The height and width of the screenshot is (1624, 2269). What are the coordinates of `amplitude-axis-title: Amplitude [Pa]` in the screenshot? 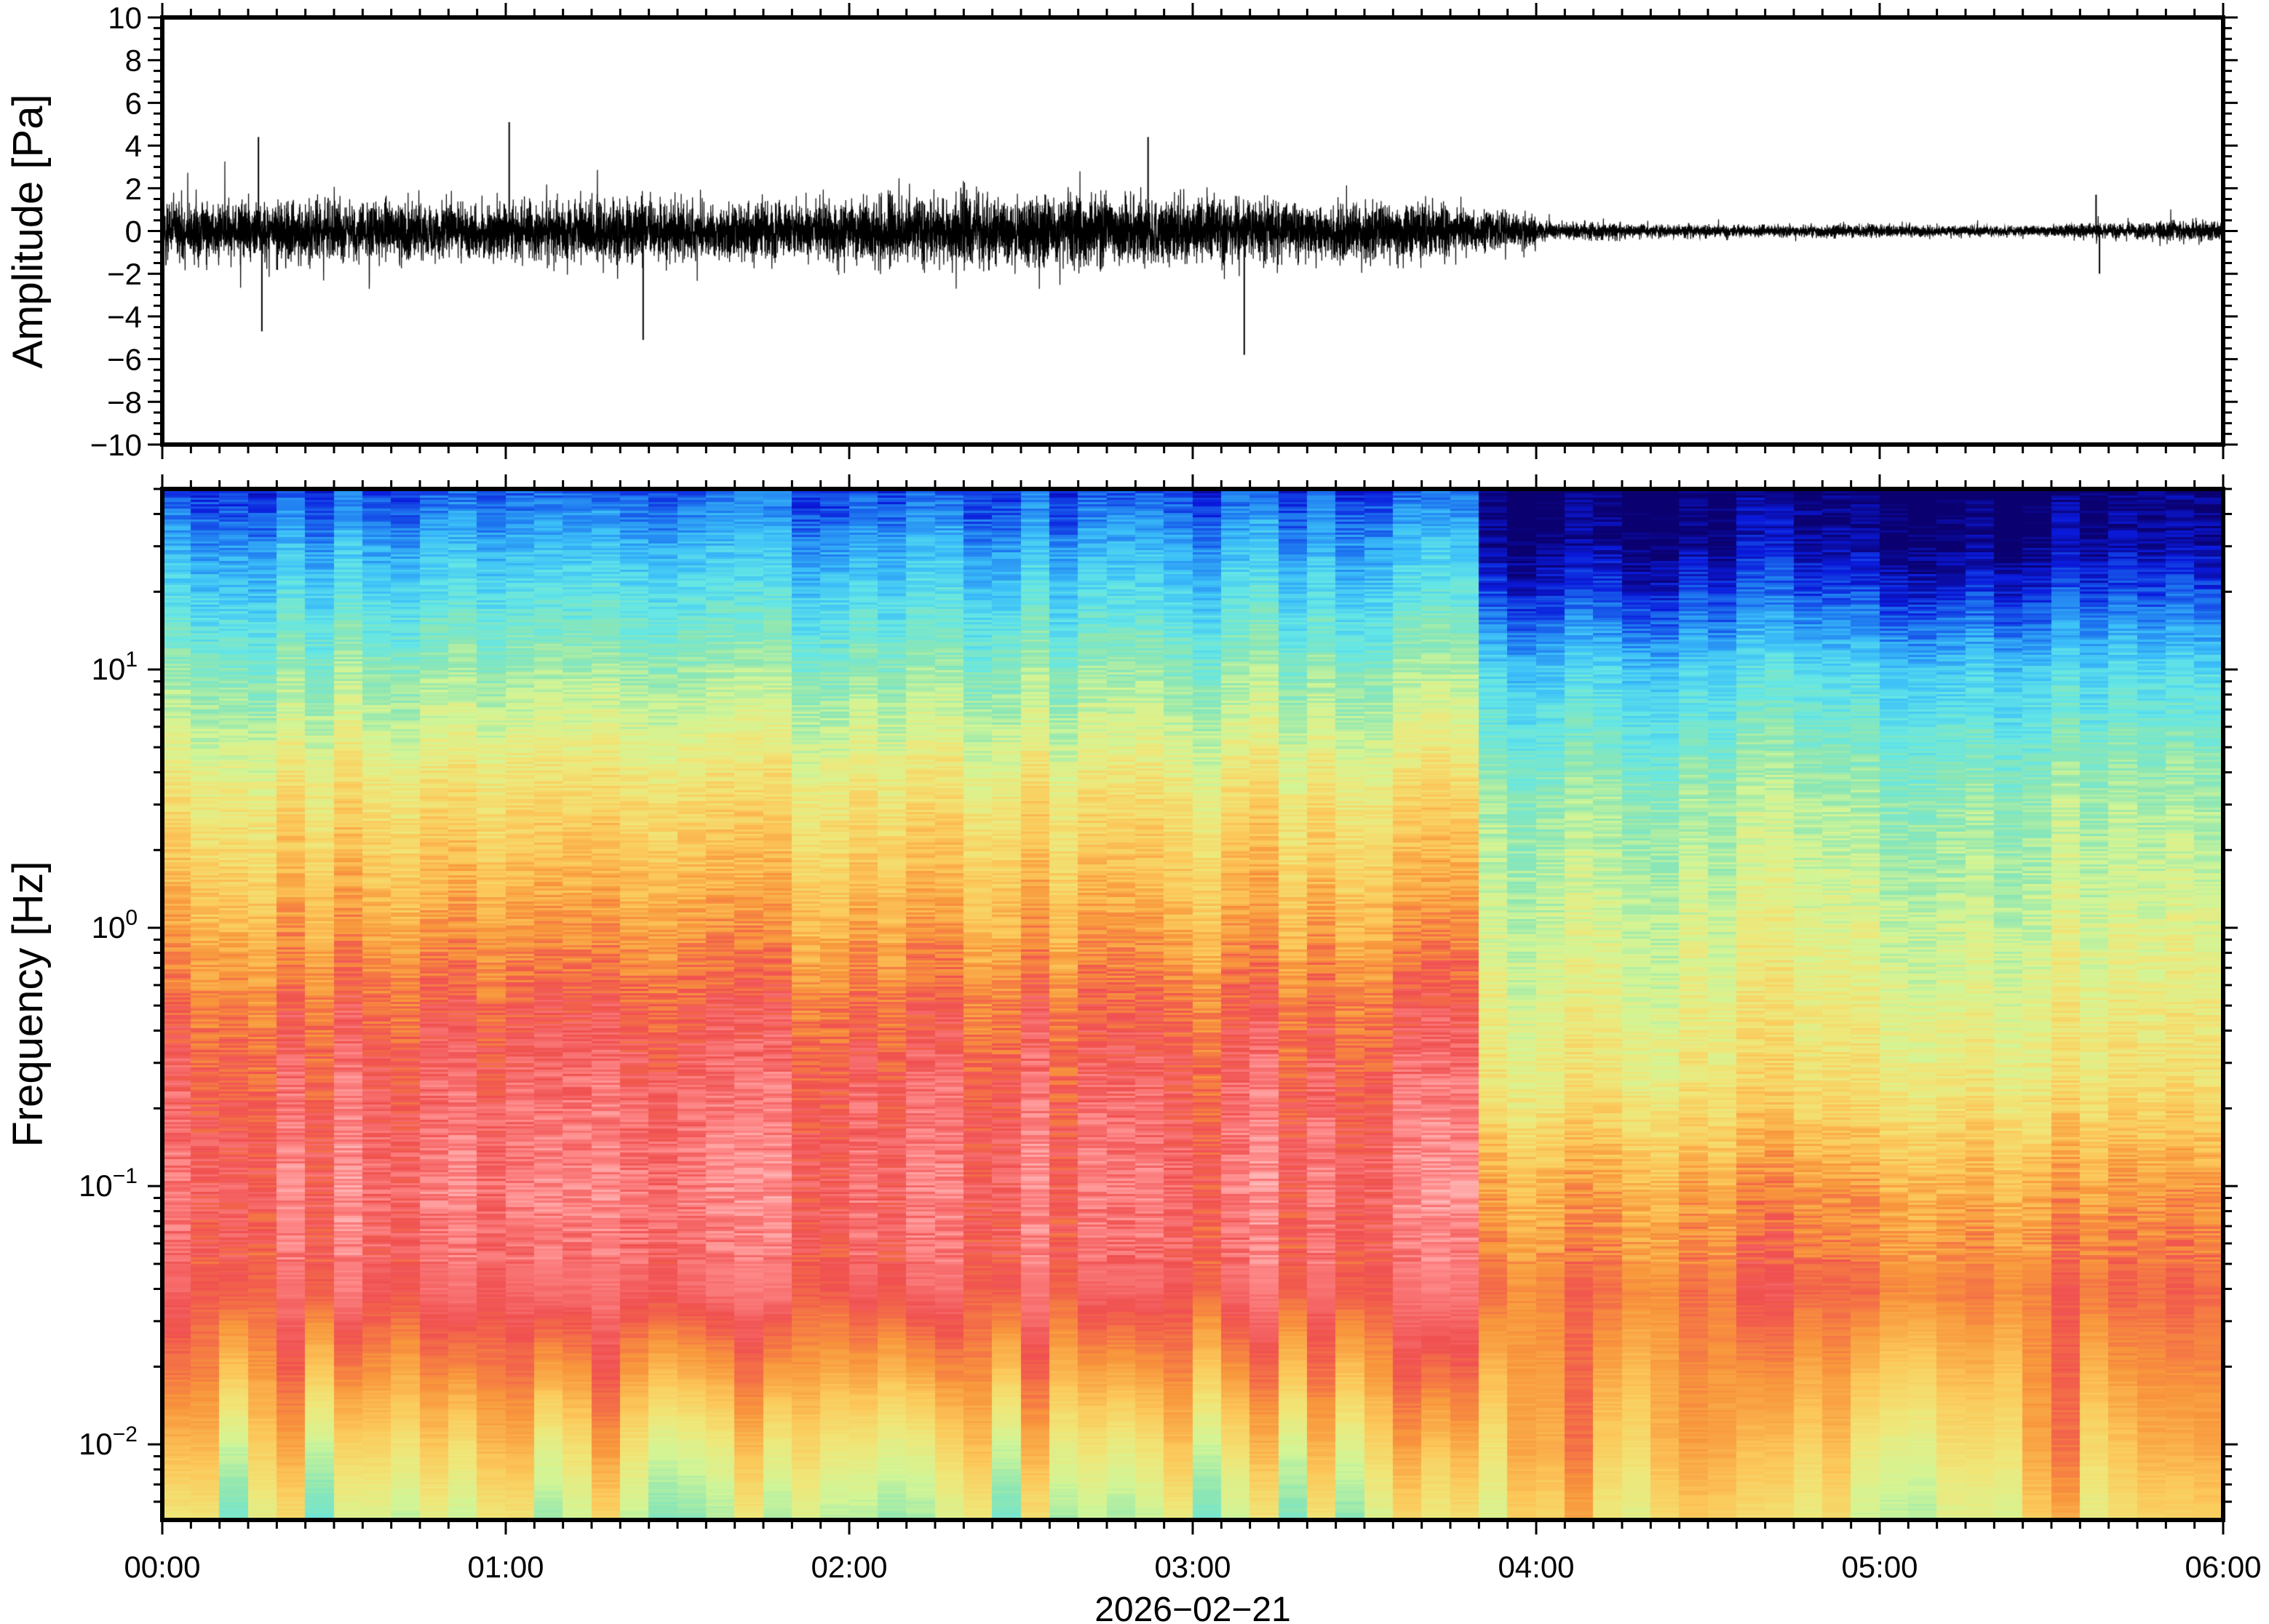 It's located at (28, 231).